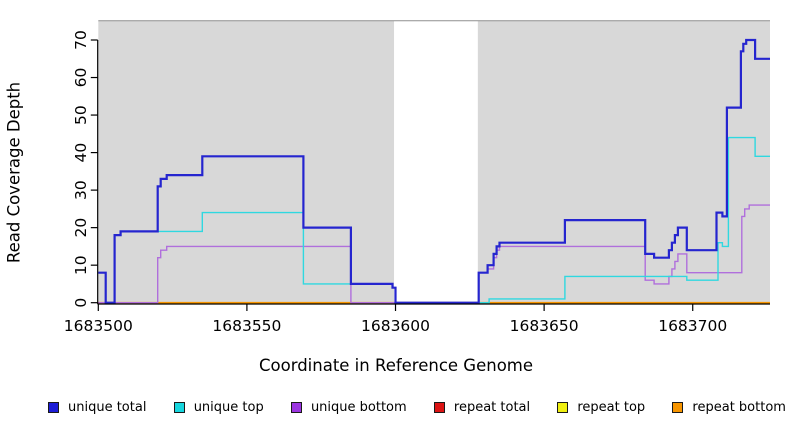 The image size is (792, 432). What do you see at coordinates (611, 407) in the screenshot?
I see `legend-label: repeat top` at bounding box center [611, 407].